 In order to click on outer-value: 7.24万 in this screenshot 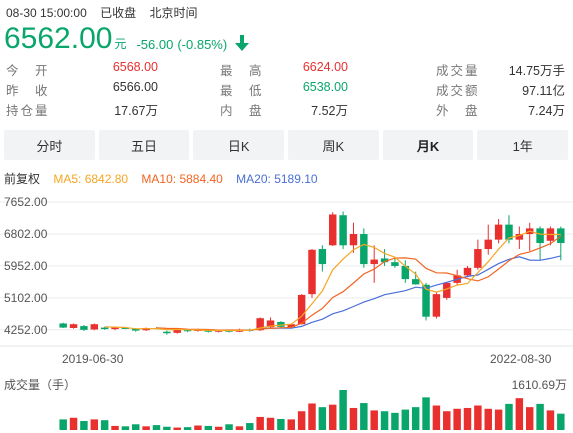, I will do `click(546, 111)`.